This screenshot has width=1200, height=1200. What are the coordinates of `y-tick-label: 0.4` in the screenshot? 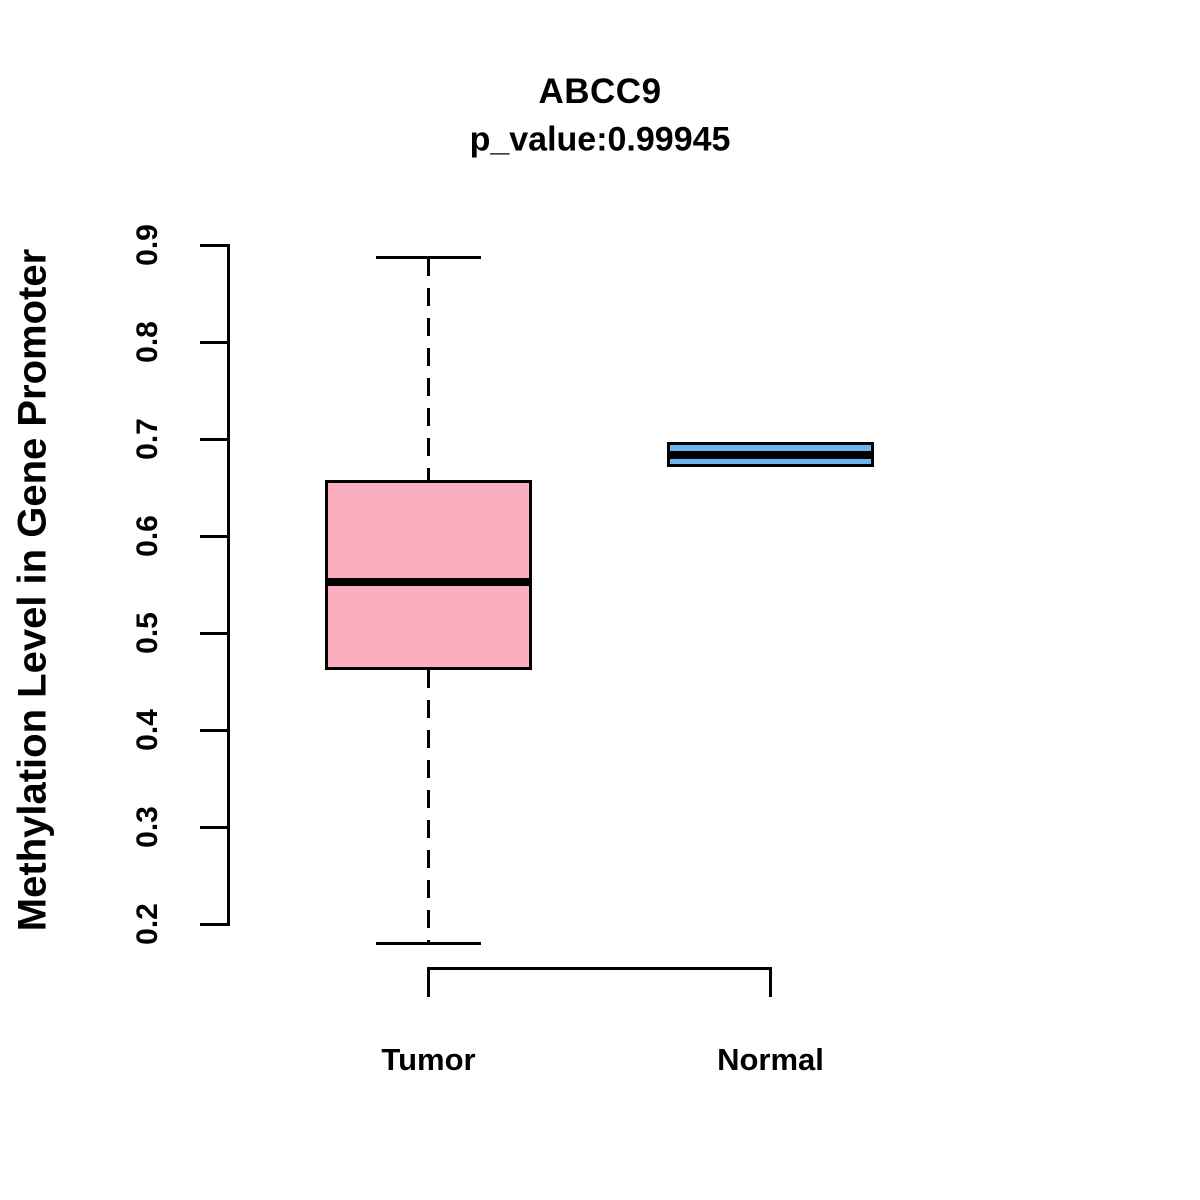 It's located at (147, 730).